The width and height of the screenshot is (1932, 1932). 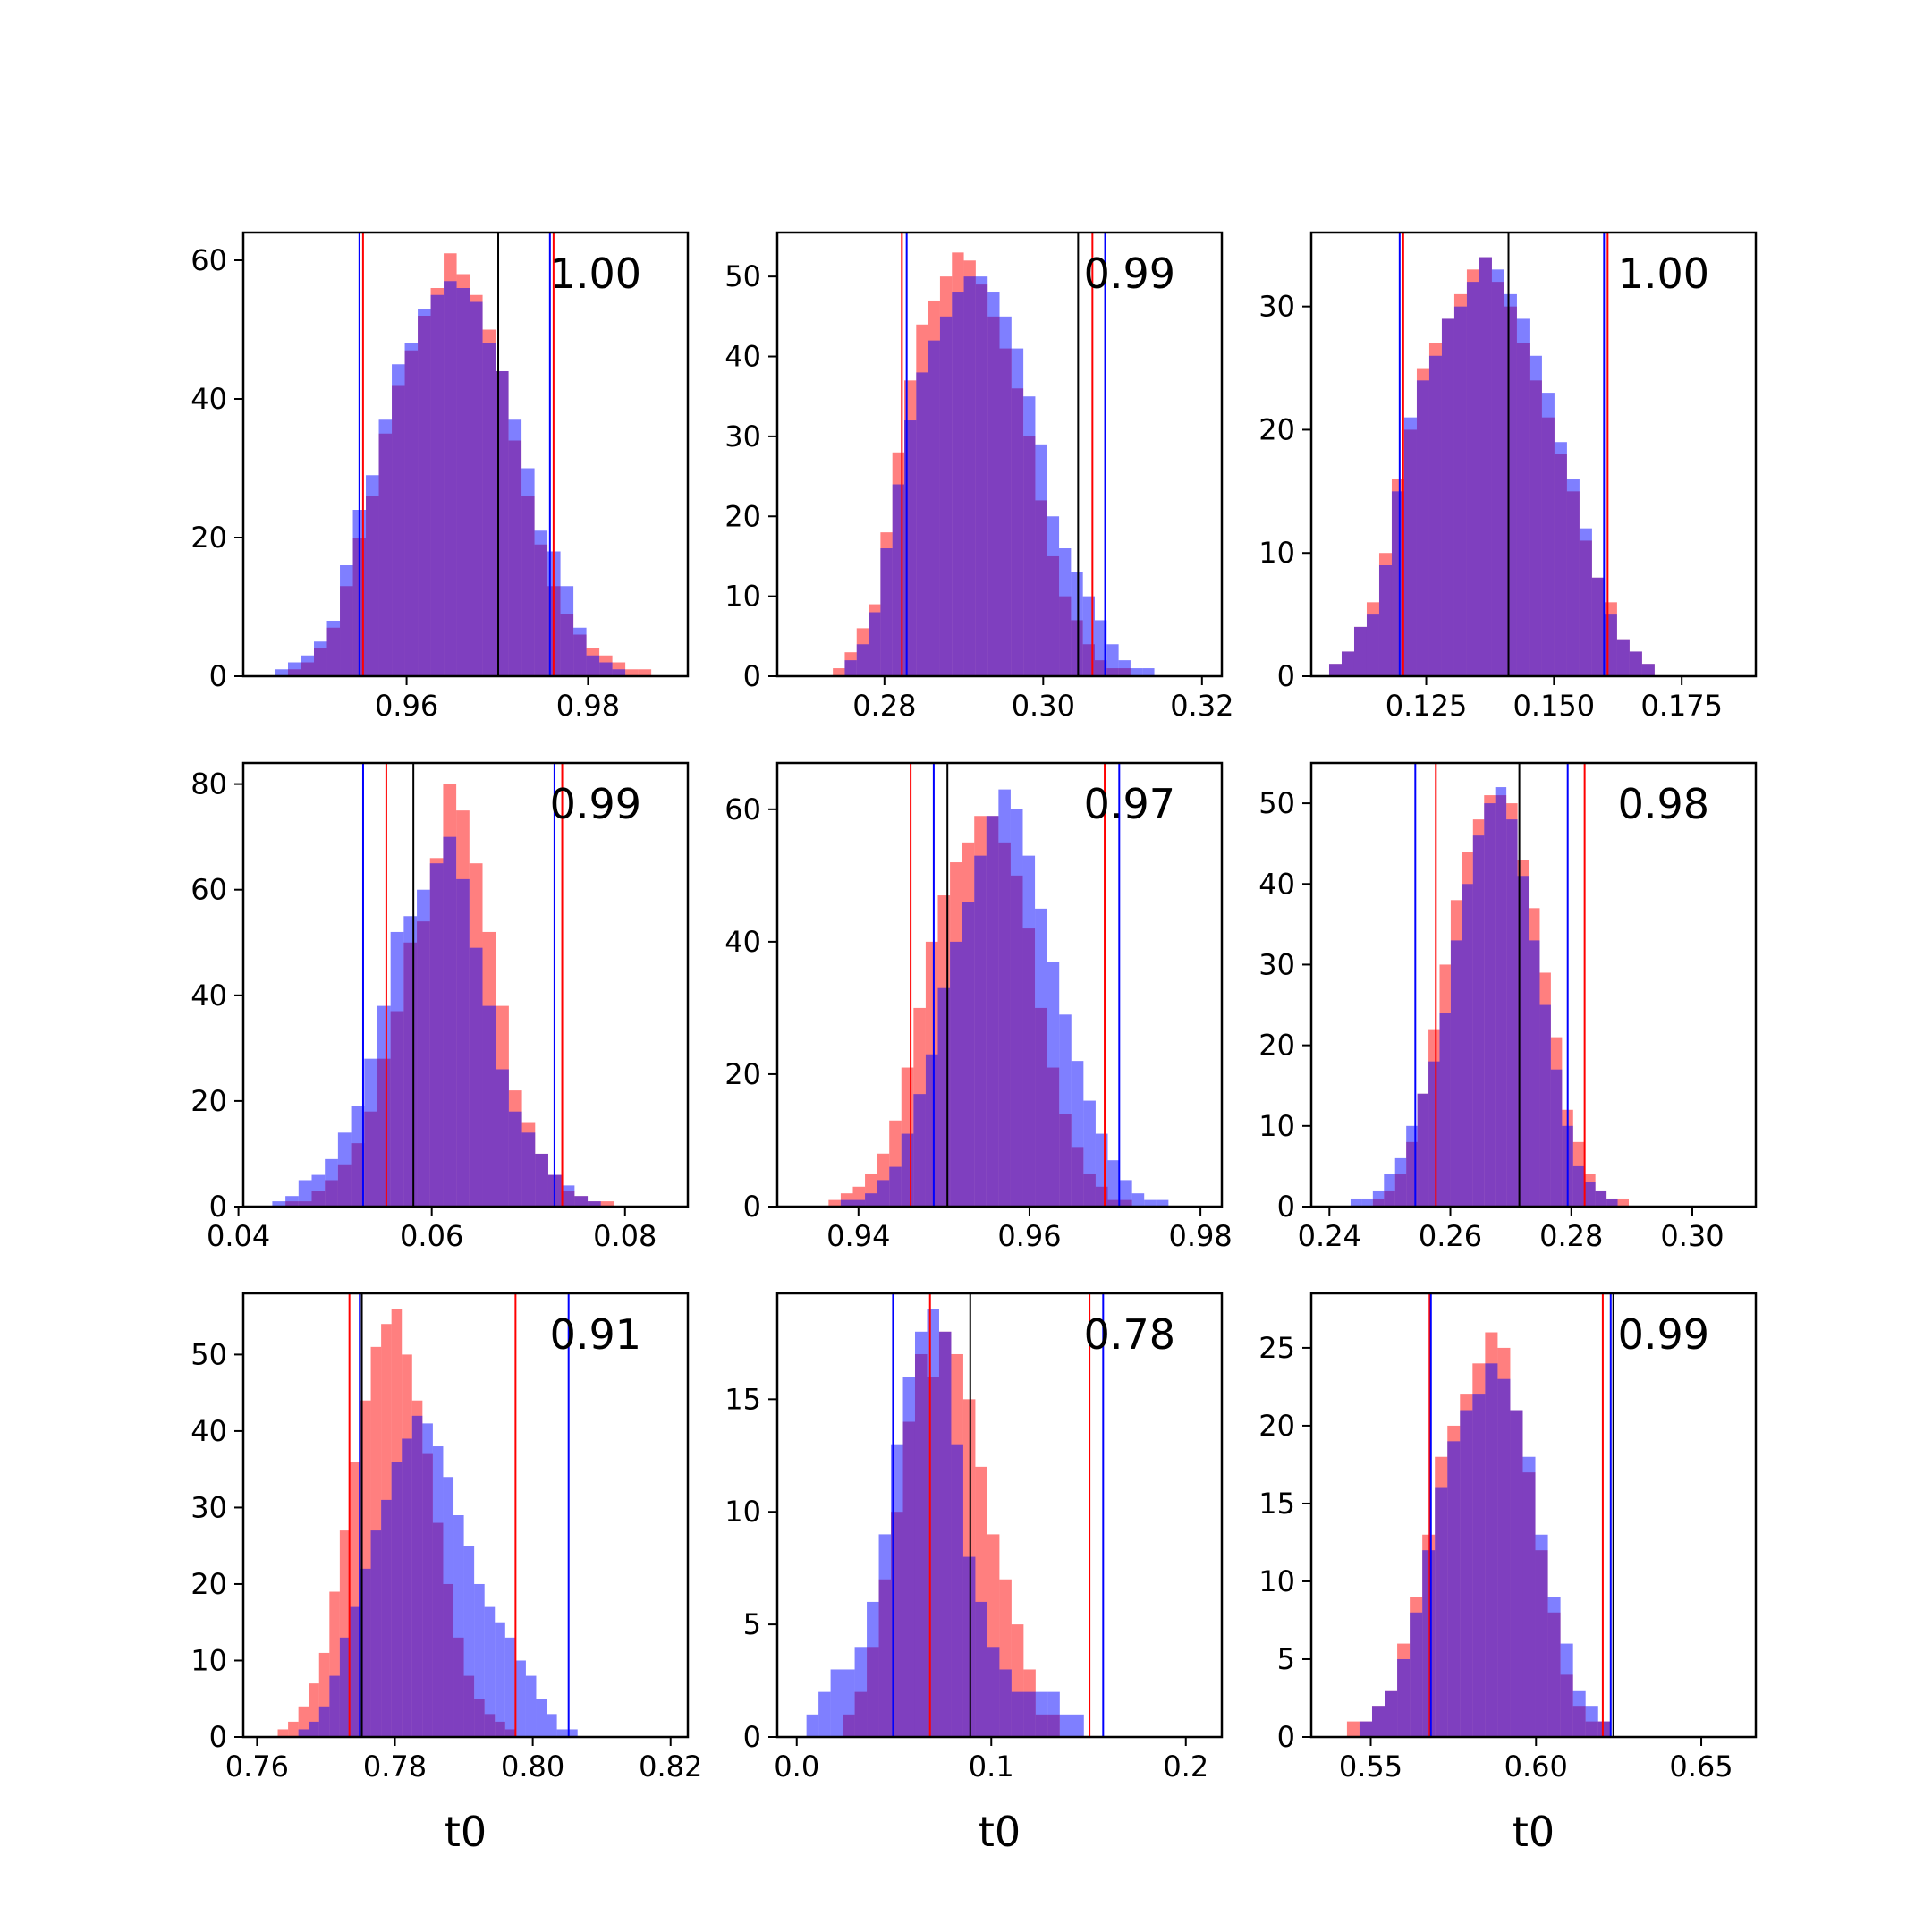 What do you see at coordinates (595, 1334) in the screenshot?
I see `correlation-annotation: 0.91` at bounding box center [595, 1334].